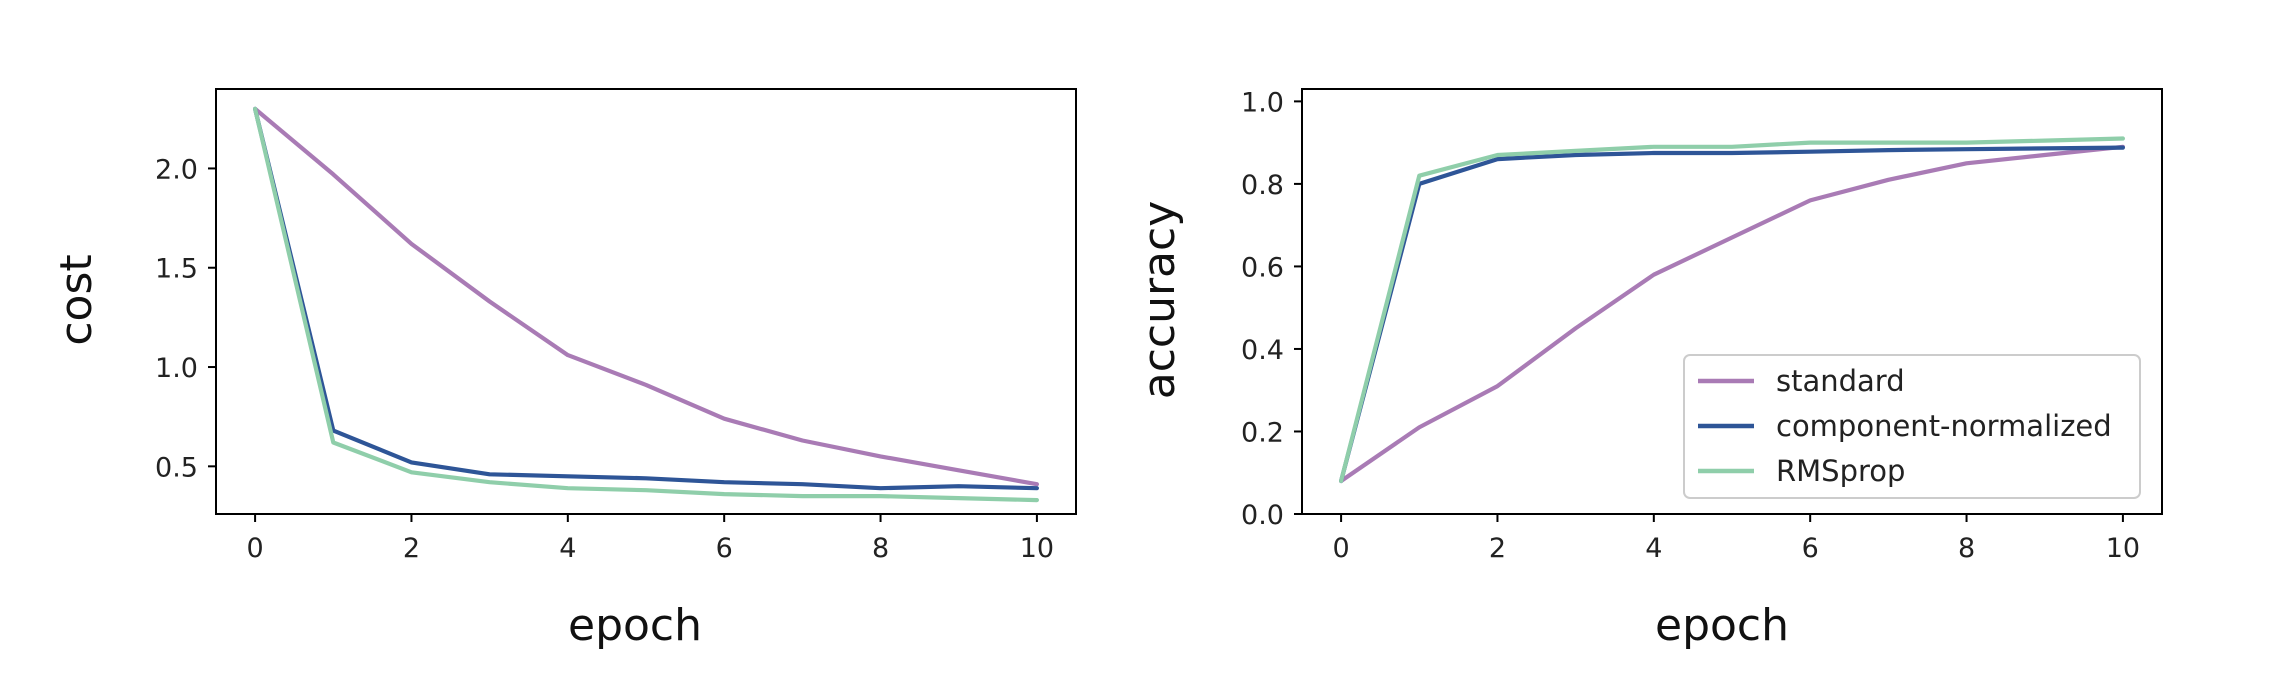 This screenshot has width=2274, height=688. I want to click on y-tick-label: 1.5, so click(176, 269).